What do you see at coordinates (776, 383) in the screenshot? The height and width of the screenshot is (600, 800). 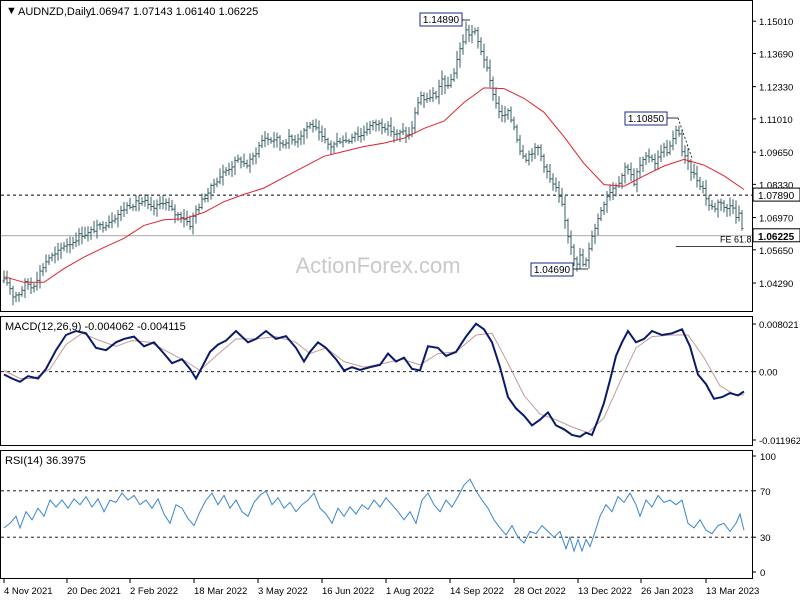 I see `macd-axis: 0.008021 0.00 -0.011962` at bounding box center [776, 383].